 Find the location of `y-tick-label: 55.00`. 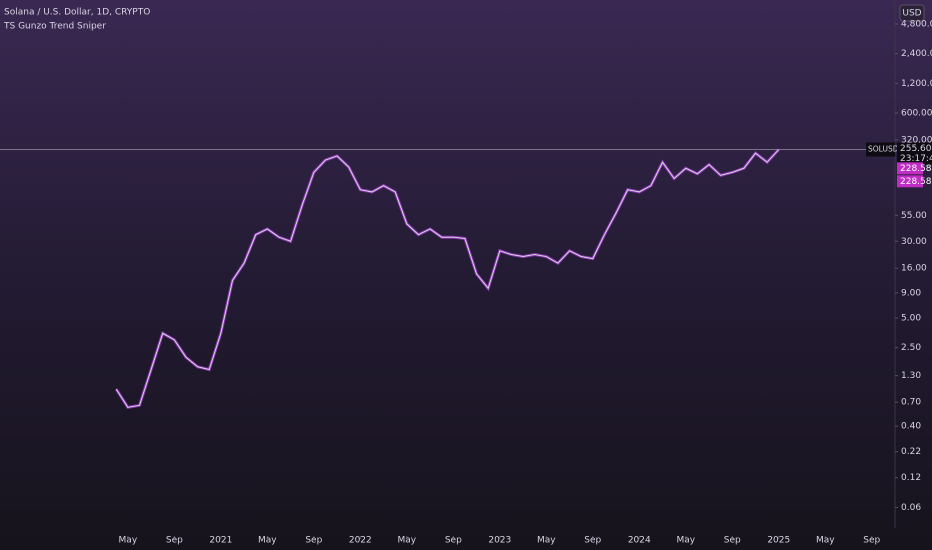

y-tick-label: 55.00 is located at coordinates (914, 216).